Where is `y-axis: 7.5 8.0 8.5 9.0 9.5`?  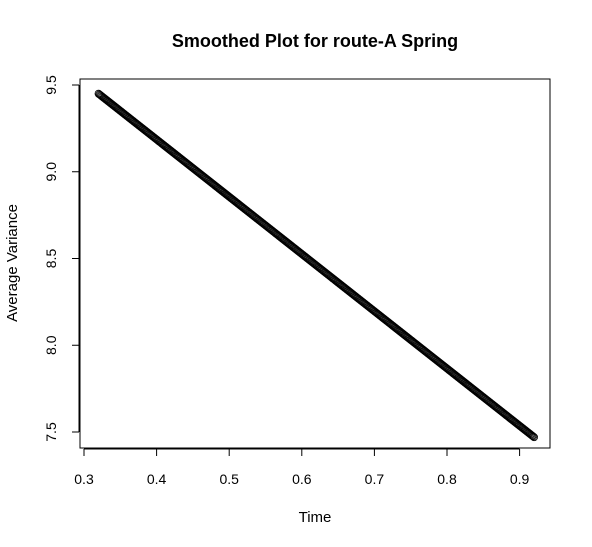 y-axis: 7.5 8.0 8.5 9.0 9.5 is located at coordinates (61, 258).